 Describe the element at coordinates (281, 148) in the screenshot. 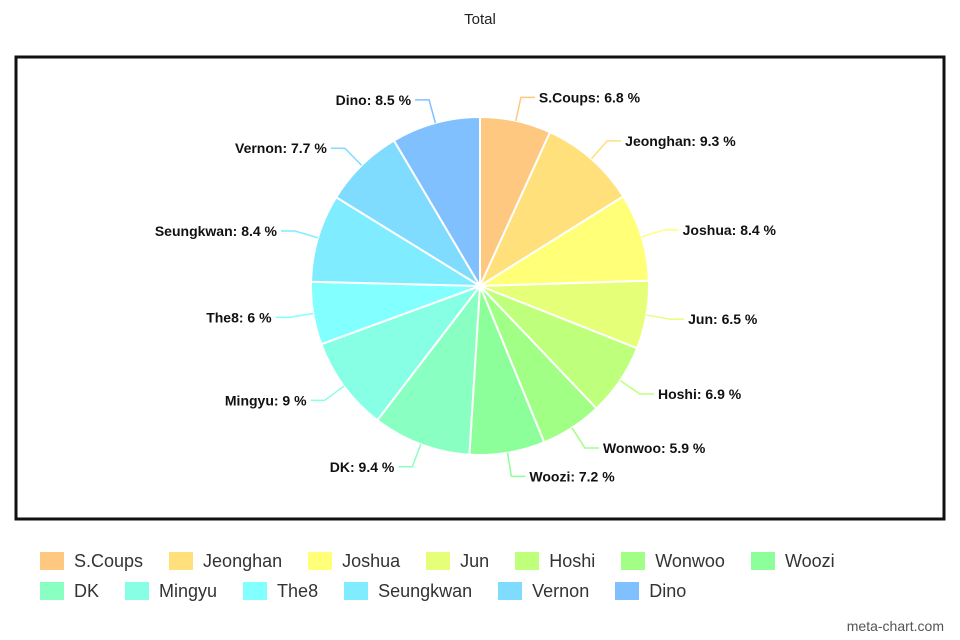

I see `data-label-vernon: Vernon: 7.7 %` at that location.